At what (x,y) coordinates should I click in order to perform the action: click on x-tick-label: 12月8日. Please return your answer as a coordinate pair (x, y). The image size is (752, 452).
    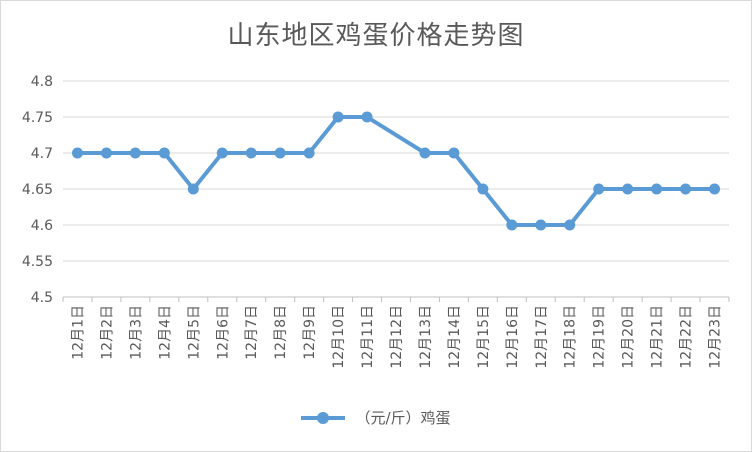
    Looking at the image, I should click on (281, 332).